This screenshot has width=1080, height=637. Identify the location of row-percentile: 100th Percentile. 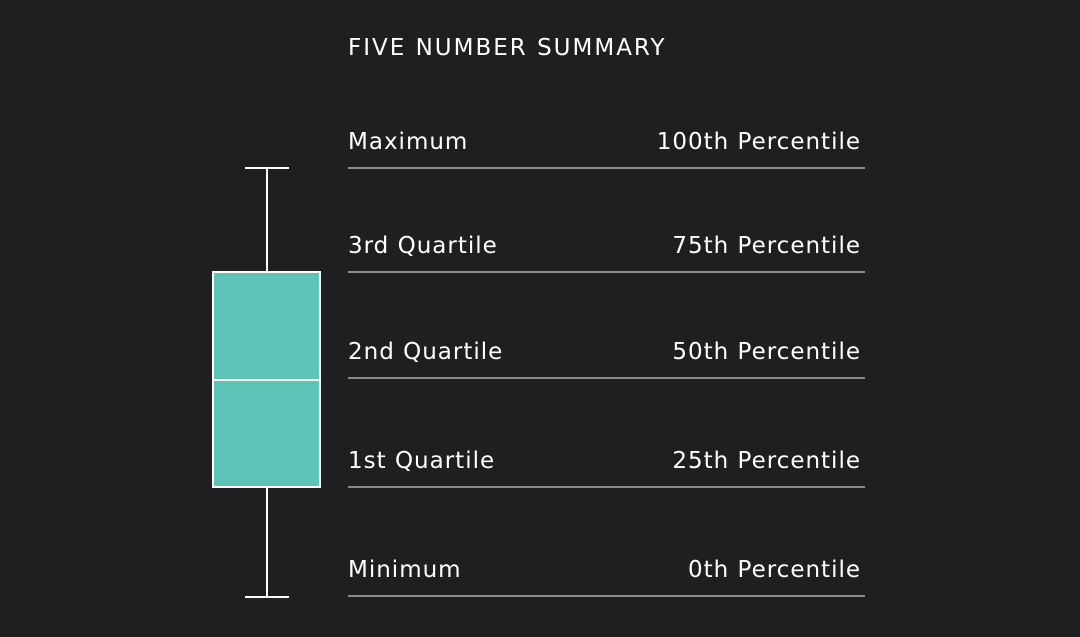
(759, 142).